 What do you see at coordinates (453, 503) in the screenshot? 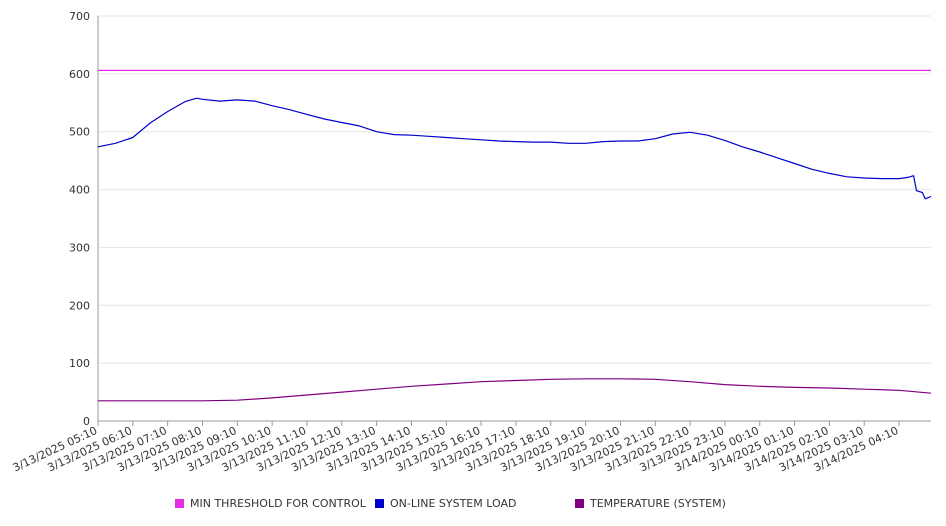
I see `legend-label-system-load: ON-LINE SYSTEM LOAD` at bounding box center [453, 503].